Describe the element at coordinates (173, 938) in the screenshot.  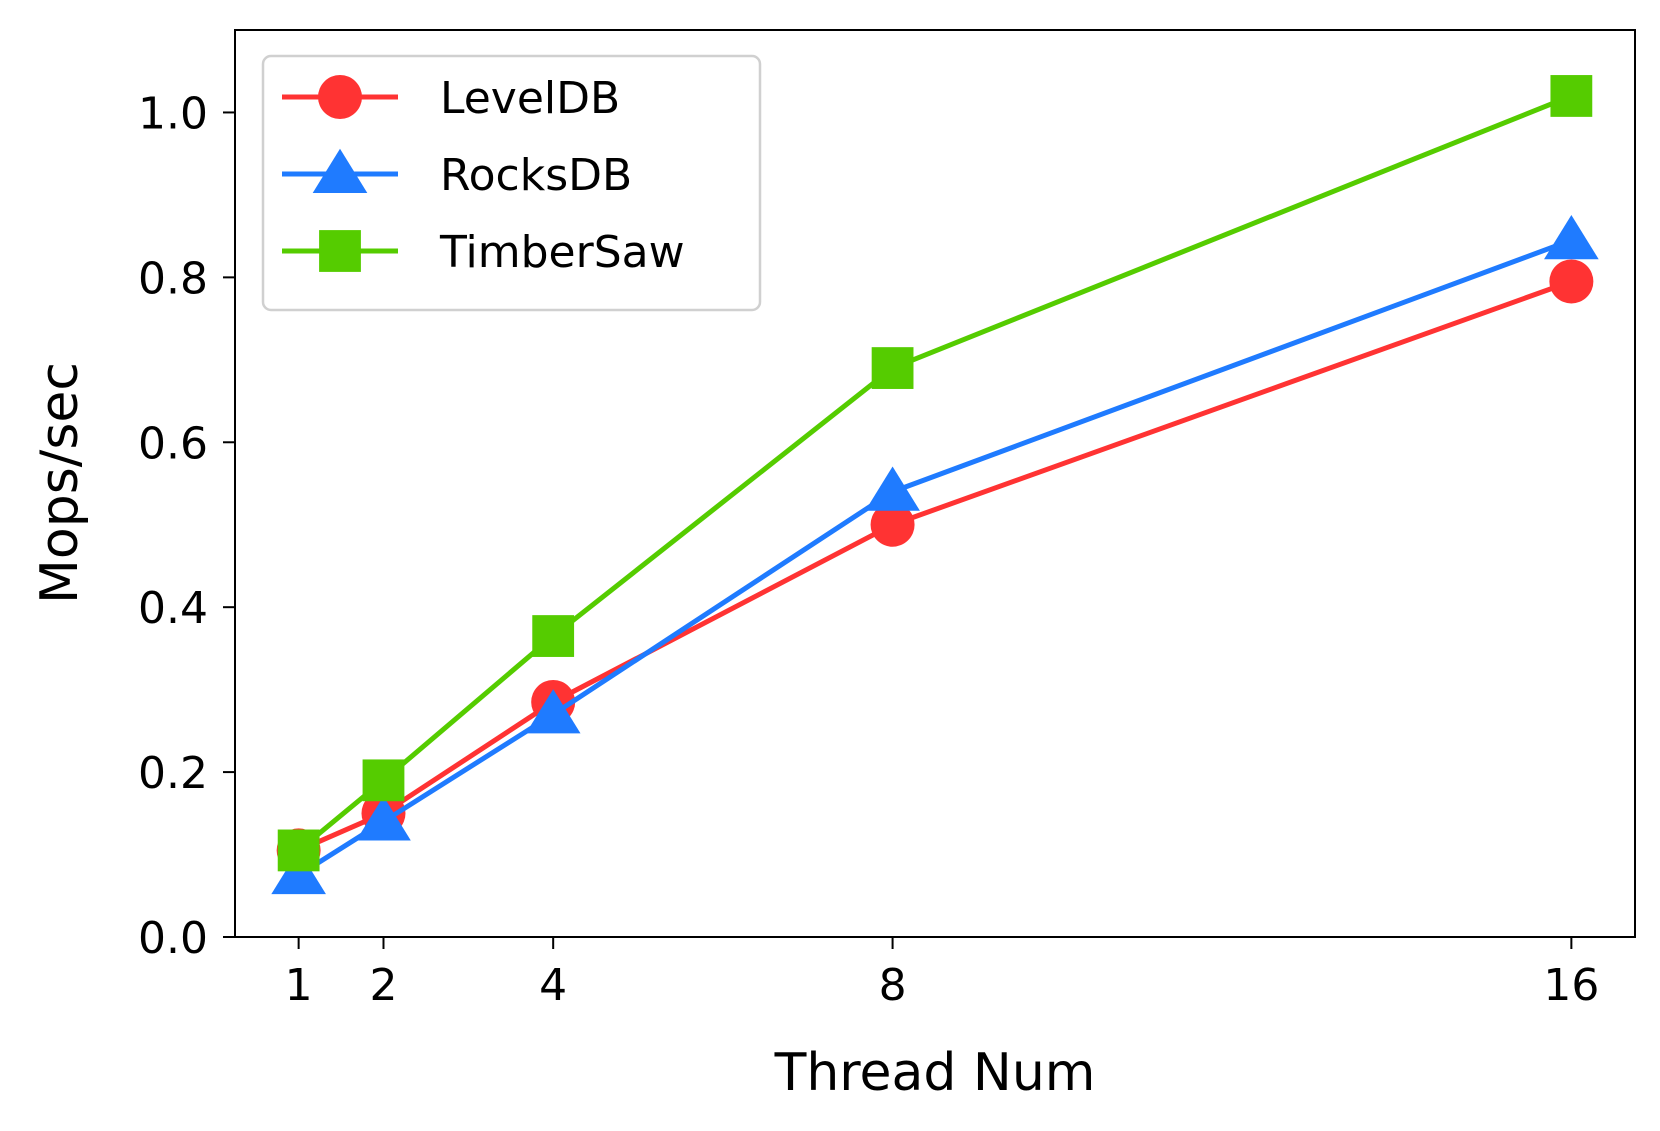
I see `y-tick-label: 0.0` at that location.